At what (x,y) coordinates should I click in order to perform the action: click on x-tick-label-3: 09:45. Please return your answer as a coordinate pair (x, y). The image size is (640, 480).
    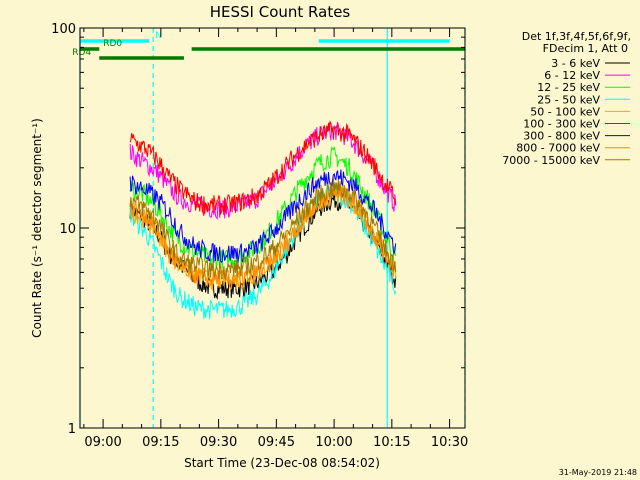
    Looking at the image, I should click on (276, 442).